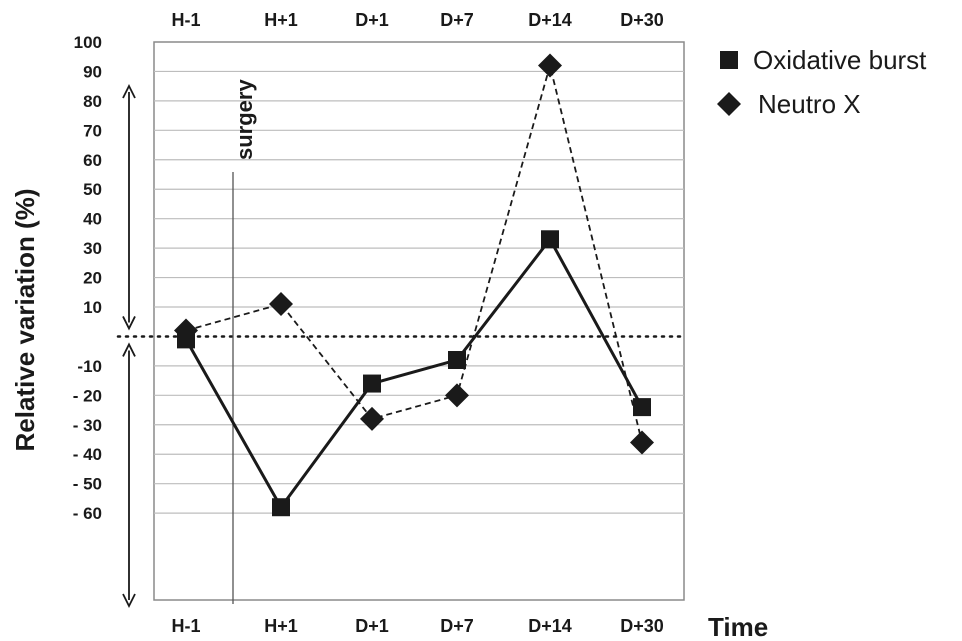  I want to click on y-tick-label: - 50, so click(87, 484).